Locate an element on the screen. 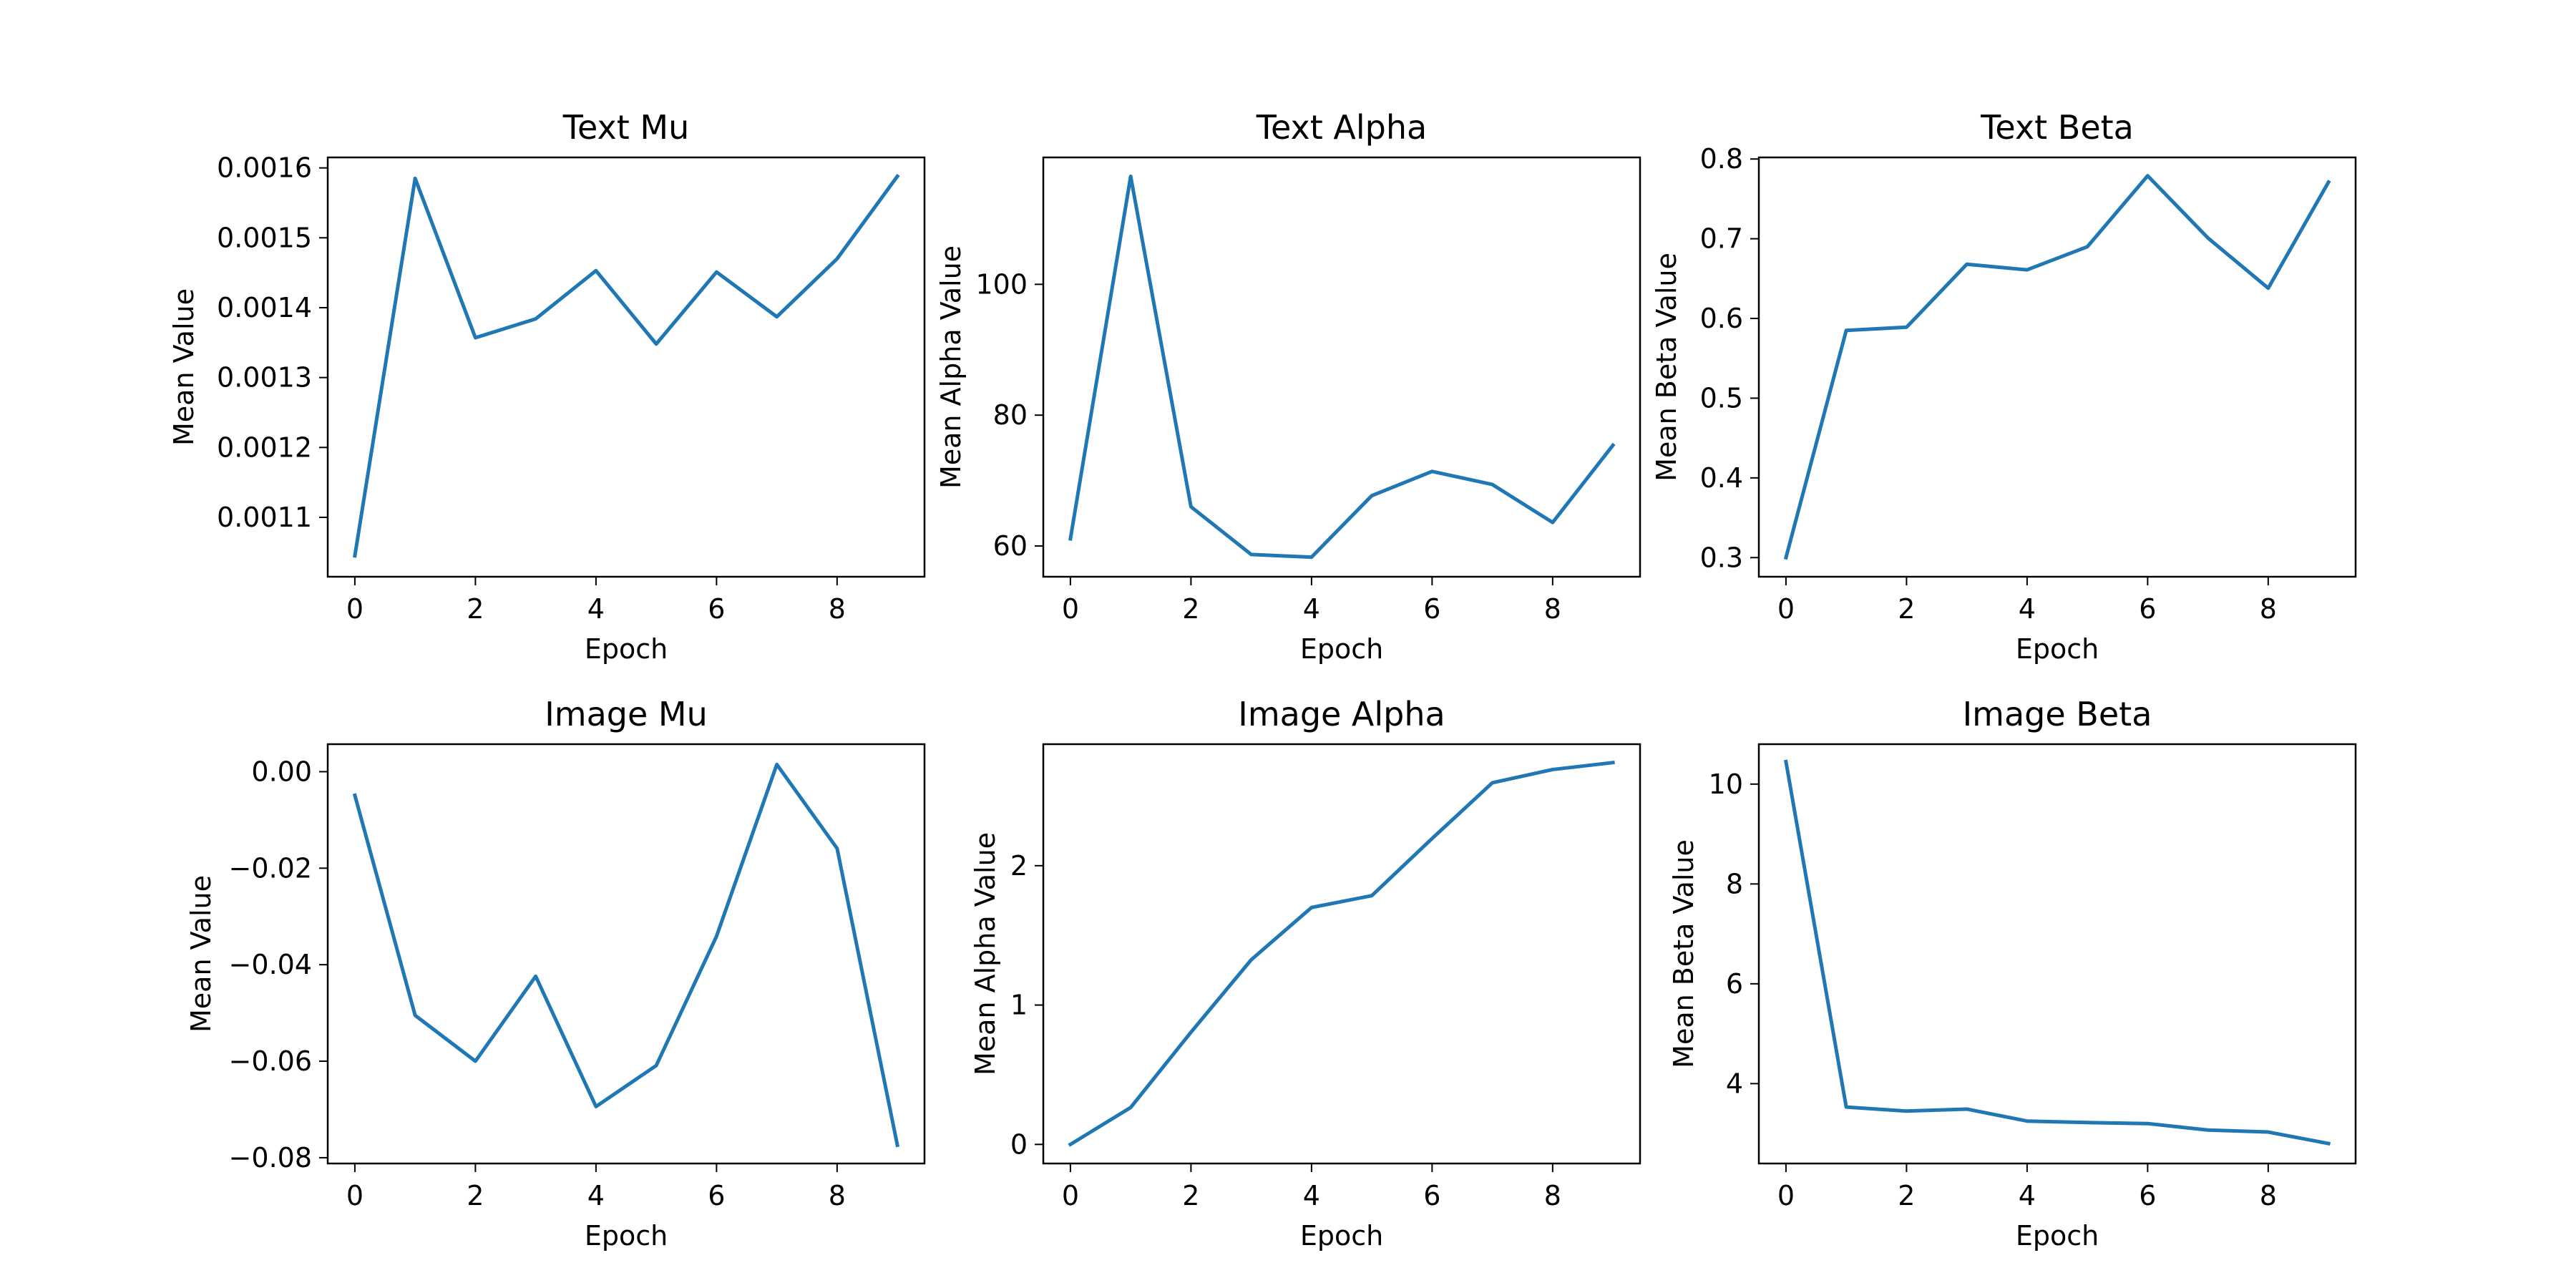 This screenshot has width=2576, height=1288. y-tick-label: 0.0015 is located at coordinates (264, 237).